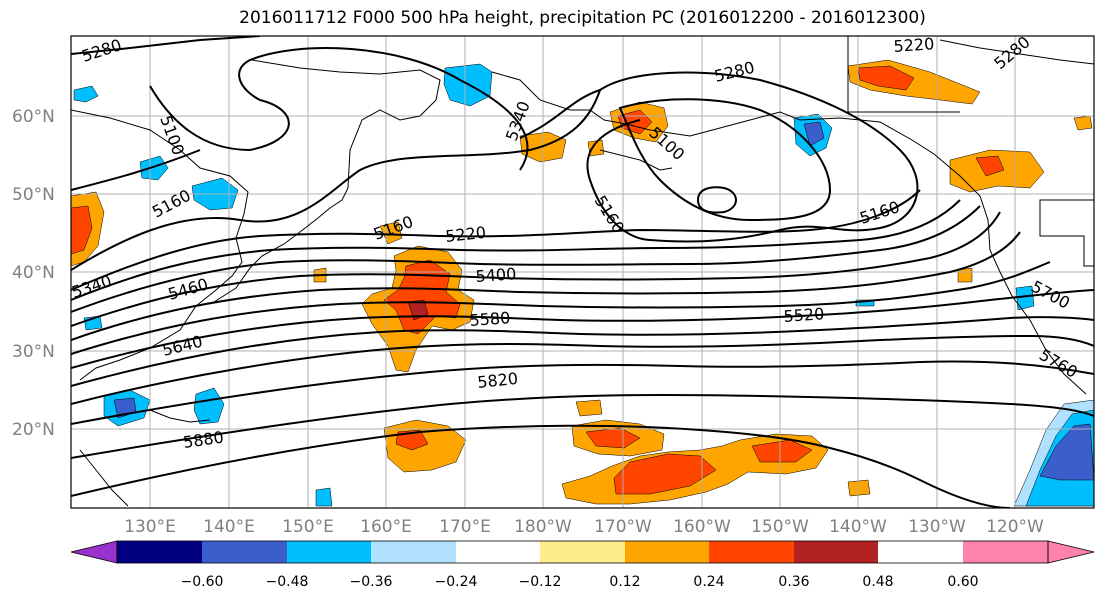 The width and height of the screenshot is (1105, 601). Describe the element at coordinates (937, 527) in the screenshot. I see `longitude-label: 130°W` at that location.